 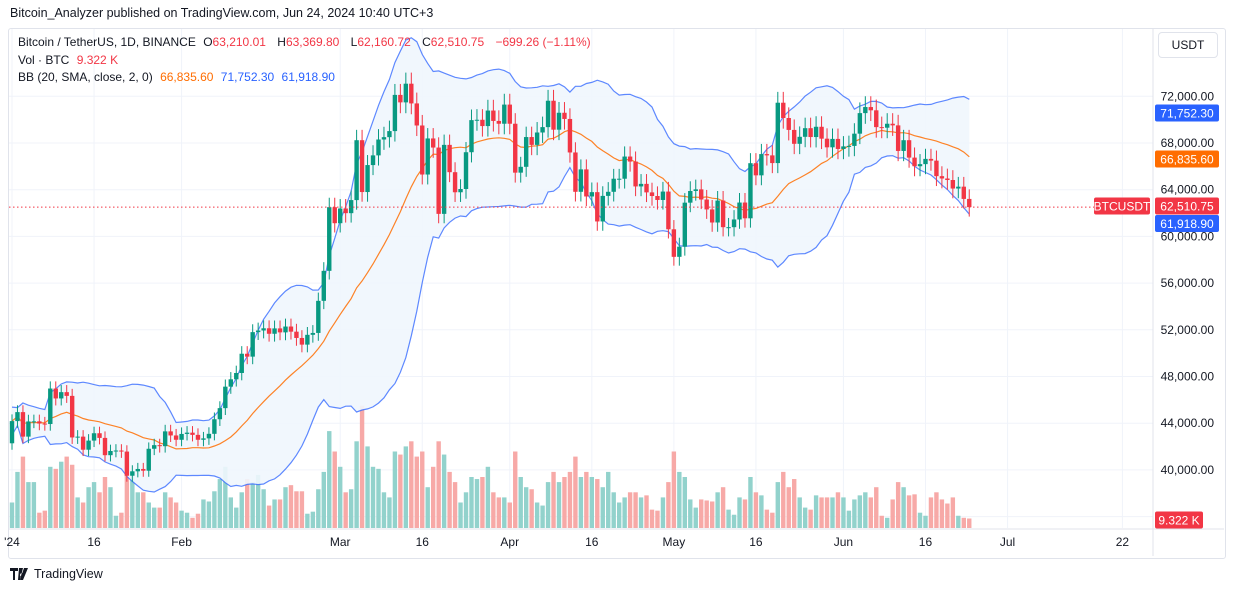 What do you see at coordinates (94, 542) in the screenshot?
I see `time-tick-label: 16` at bounding box center [94, 542].